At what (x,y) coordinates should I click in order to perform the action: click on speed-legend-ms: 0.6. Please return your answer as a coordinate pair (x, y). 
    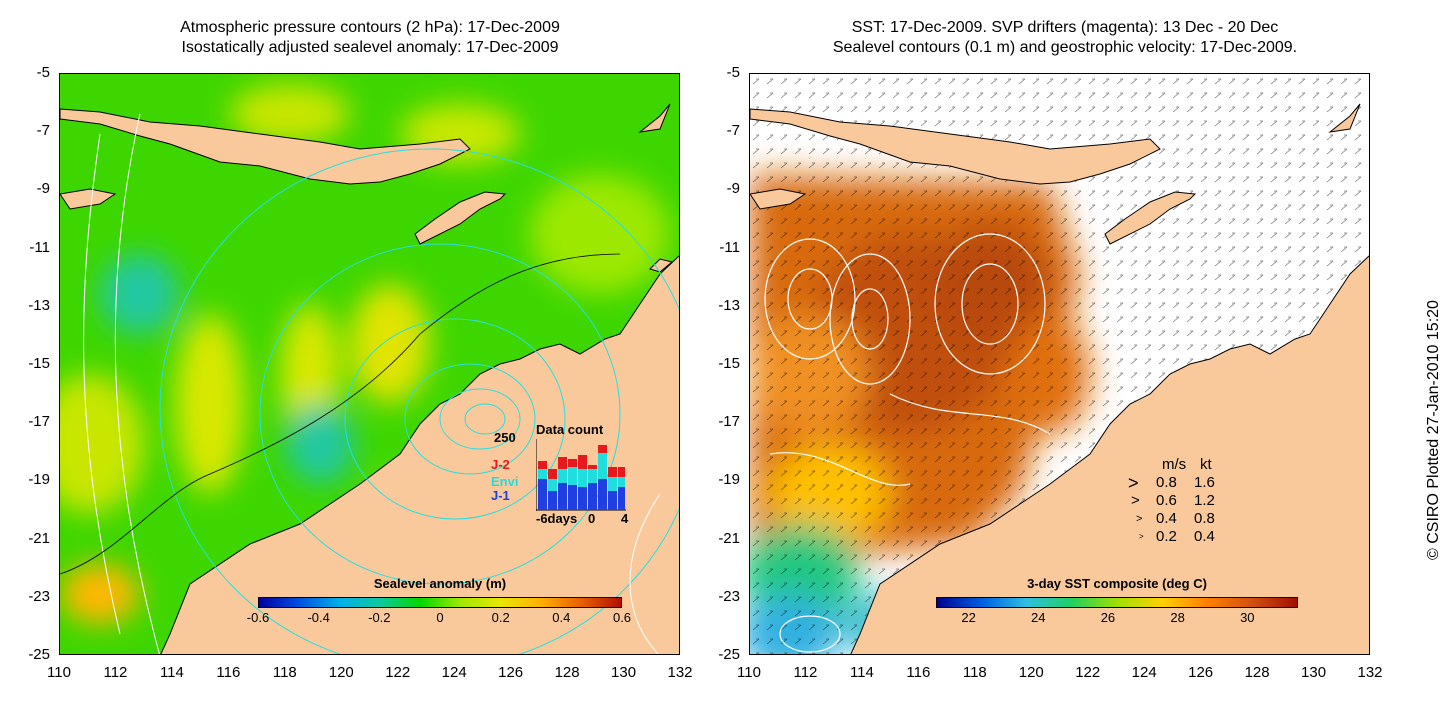
    Looking at the image, I should click on (1166, 500).